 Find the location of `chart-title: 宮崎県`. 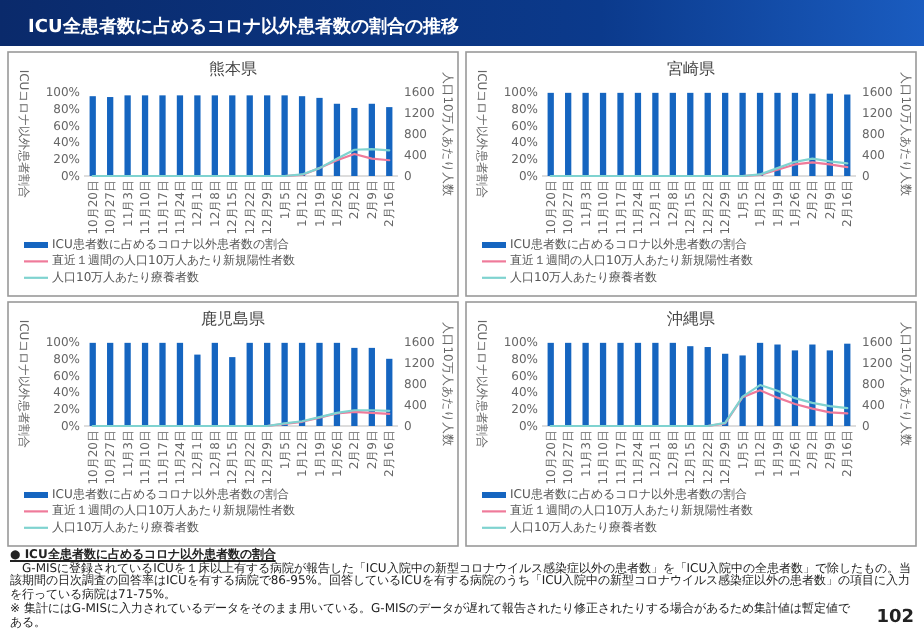

chart-title: 宮崎県 is located at coordinates (691, 69).